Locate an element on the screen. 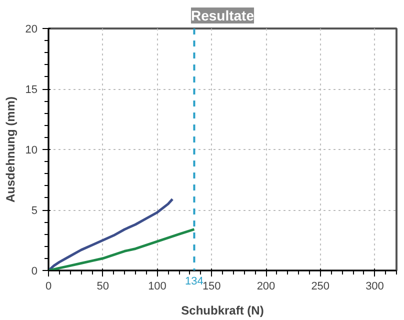  x-tick-label: 50 is located at coordinates (103, 286).